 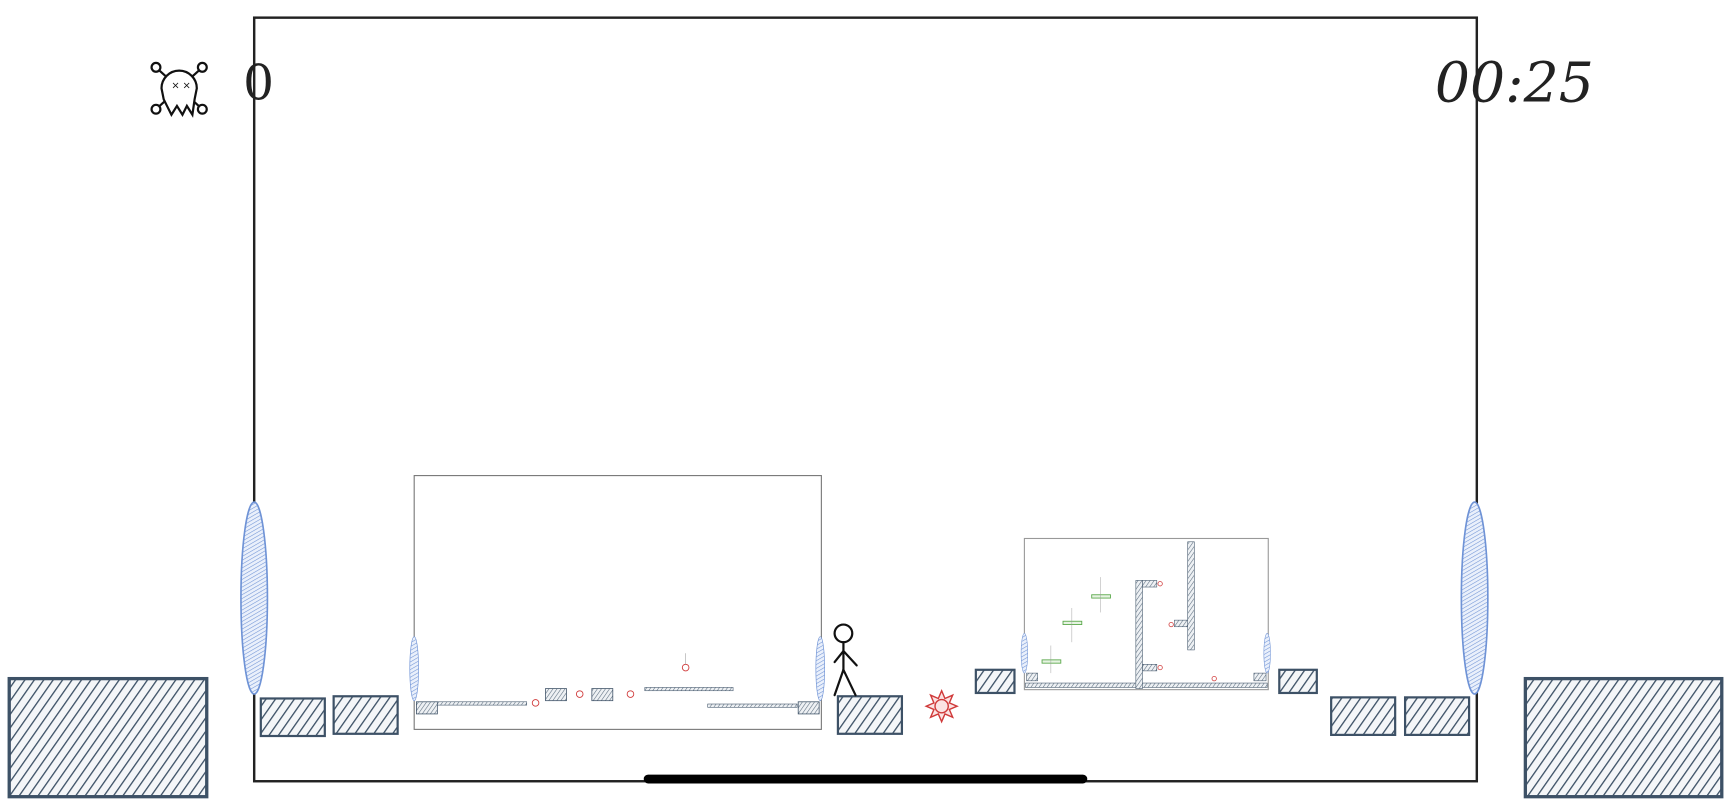 I want to click on death-counter: 0, so click(x=258, y=83).